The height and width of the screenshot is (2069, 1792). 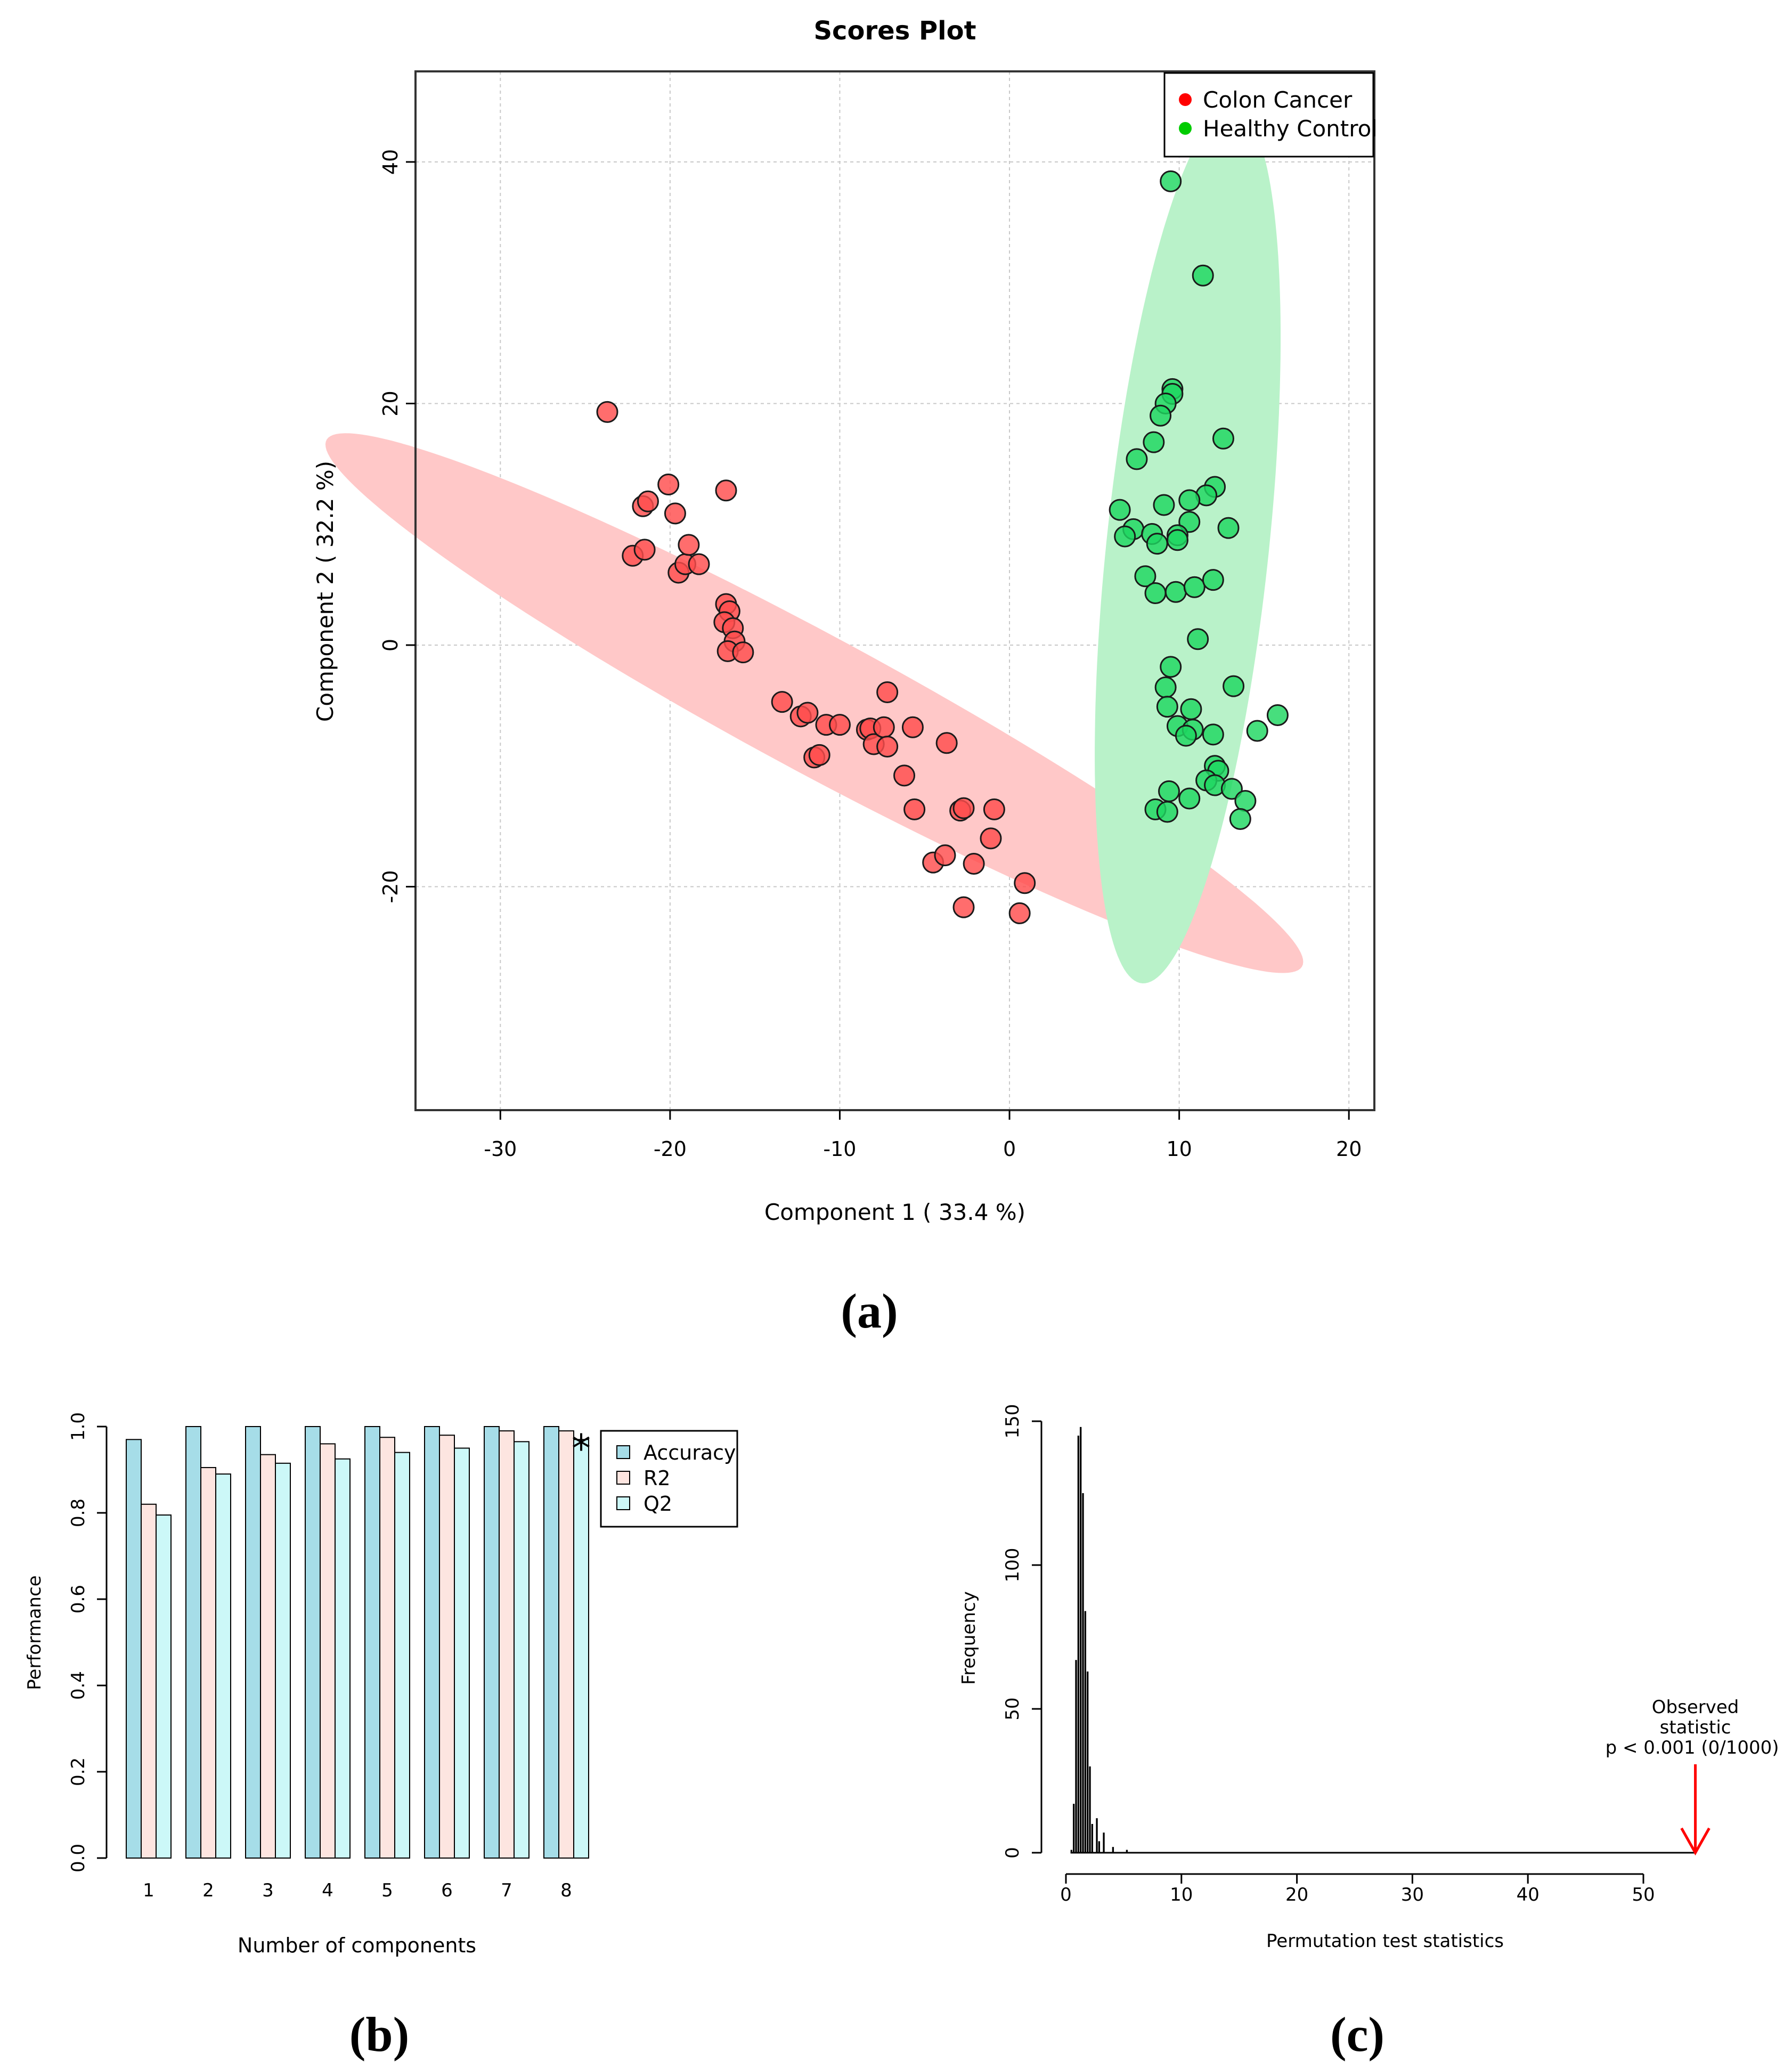 What do you see at coordinates (268, 1891) in the screenshot?
I see `x-tick-label: 3` at bounding box center [268, 1891].